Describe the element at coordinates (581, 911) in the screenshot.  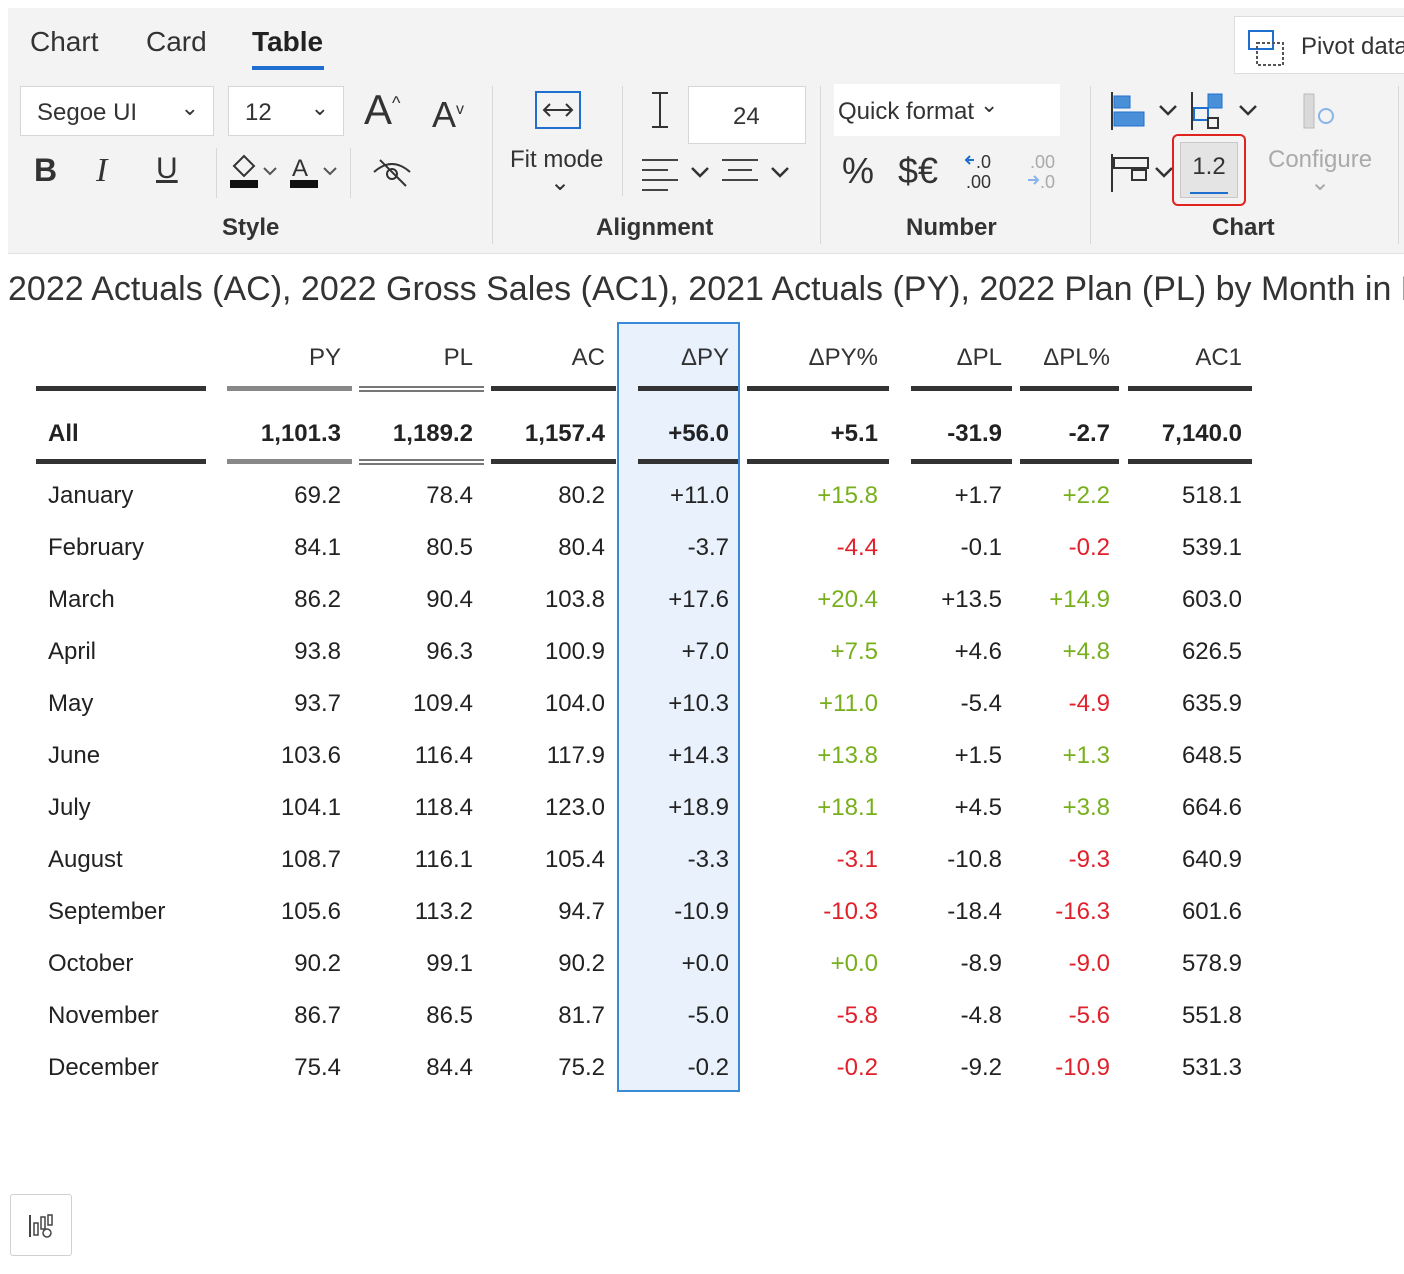
I see `table-cell: 94.7` at that location.